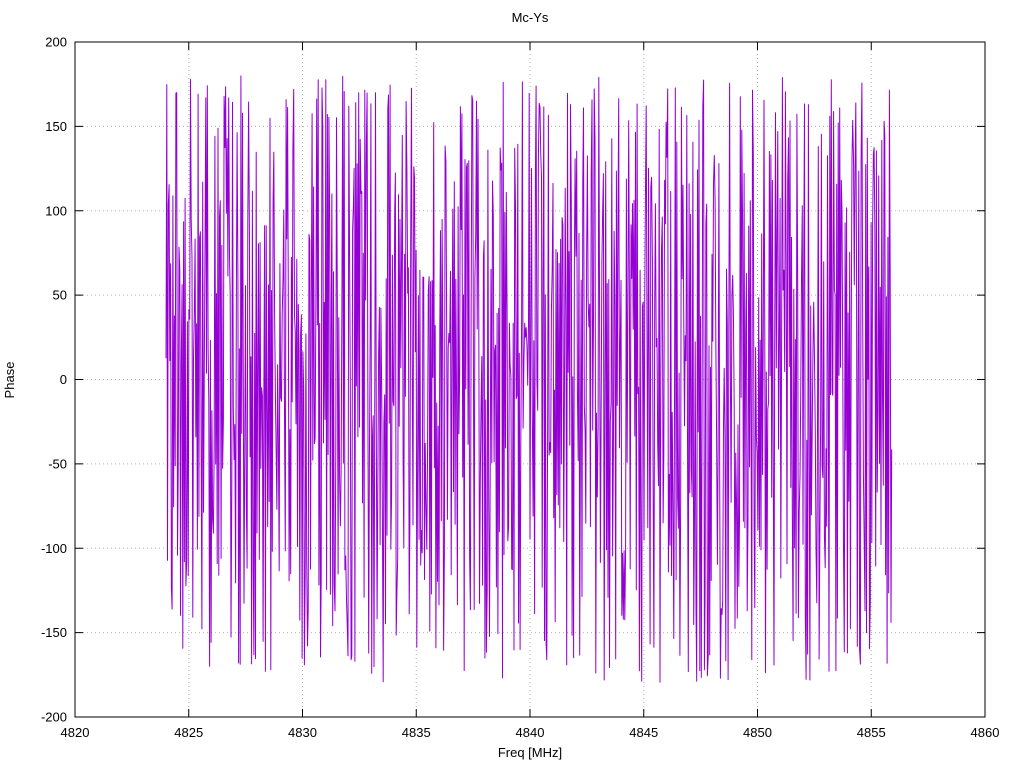 The height and width of the screenshot is (768, 1024). What do you see at coordinates (9, 380) in the screenshot?
I see `y-axis-label: Phase` at bounding box center [9, 380].